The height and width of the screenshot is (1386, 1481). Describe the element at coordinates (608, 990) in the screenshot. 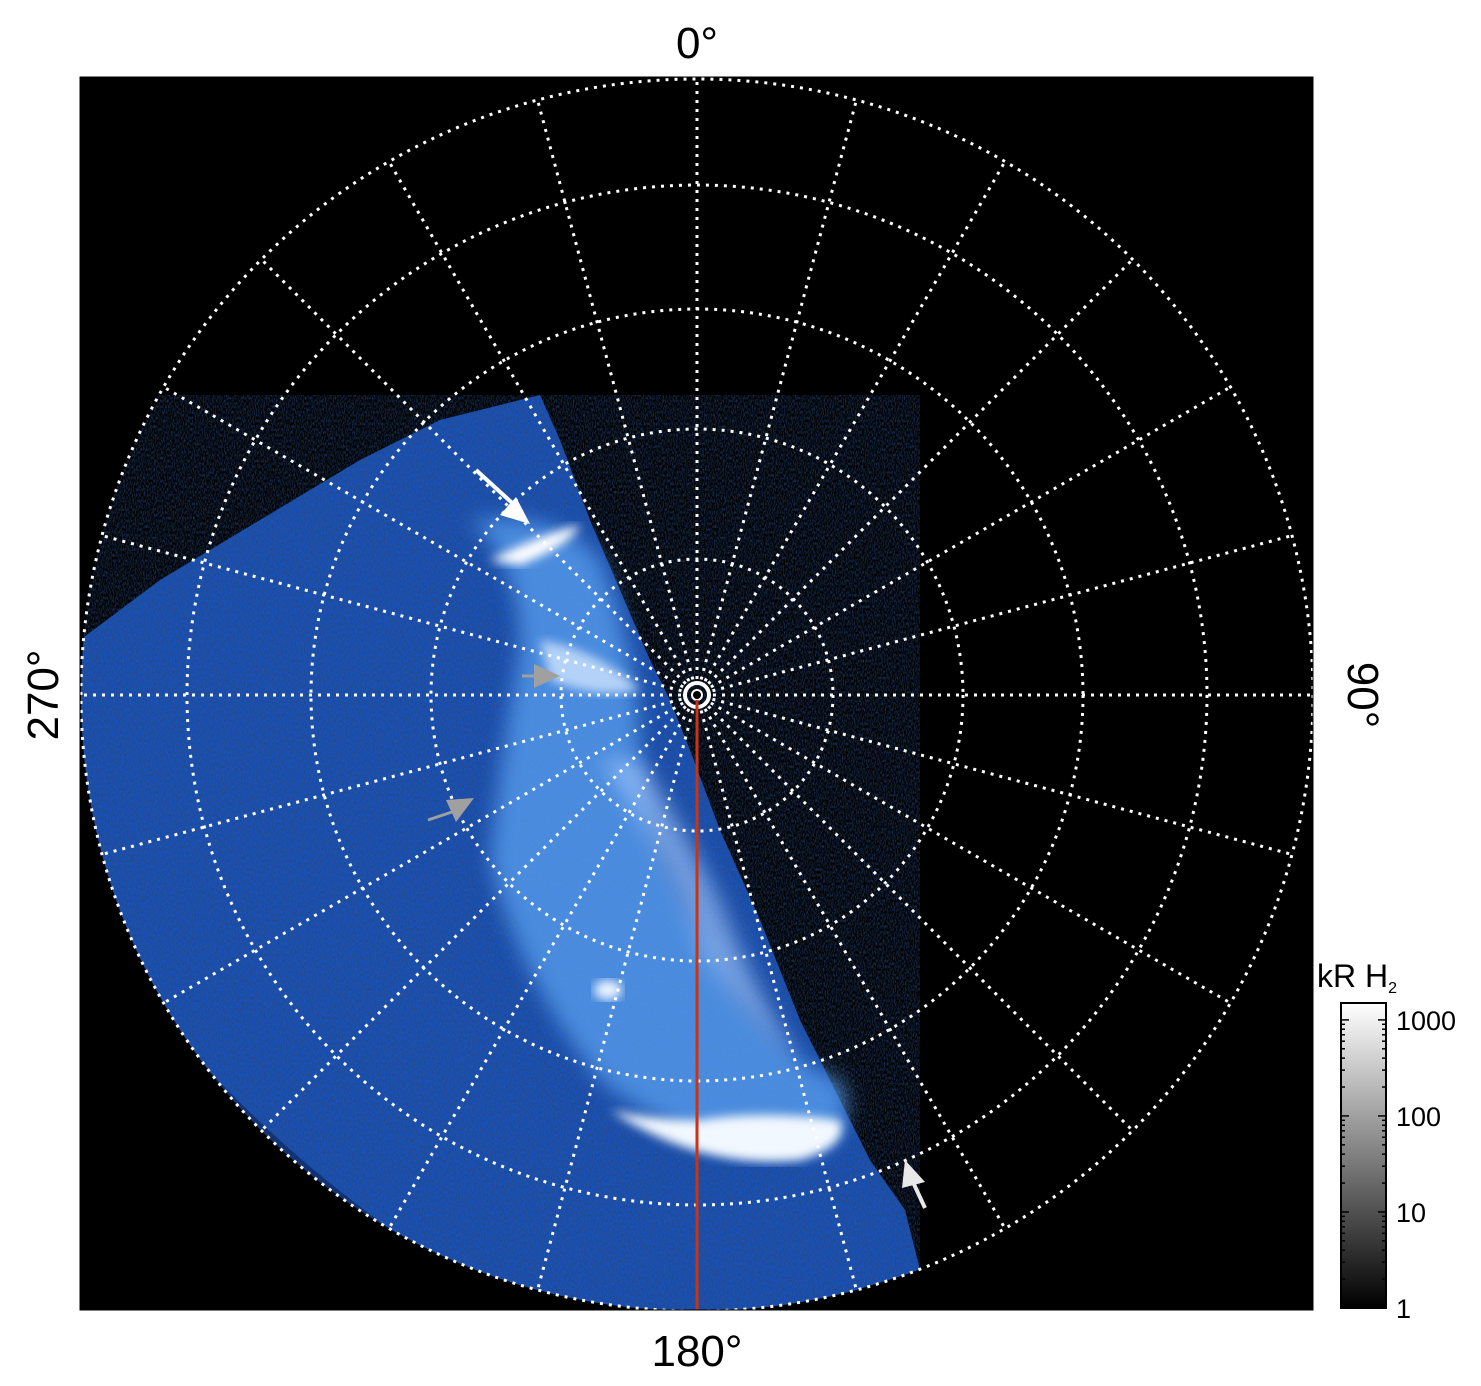

I see `auroral-spot` at that location.